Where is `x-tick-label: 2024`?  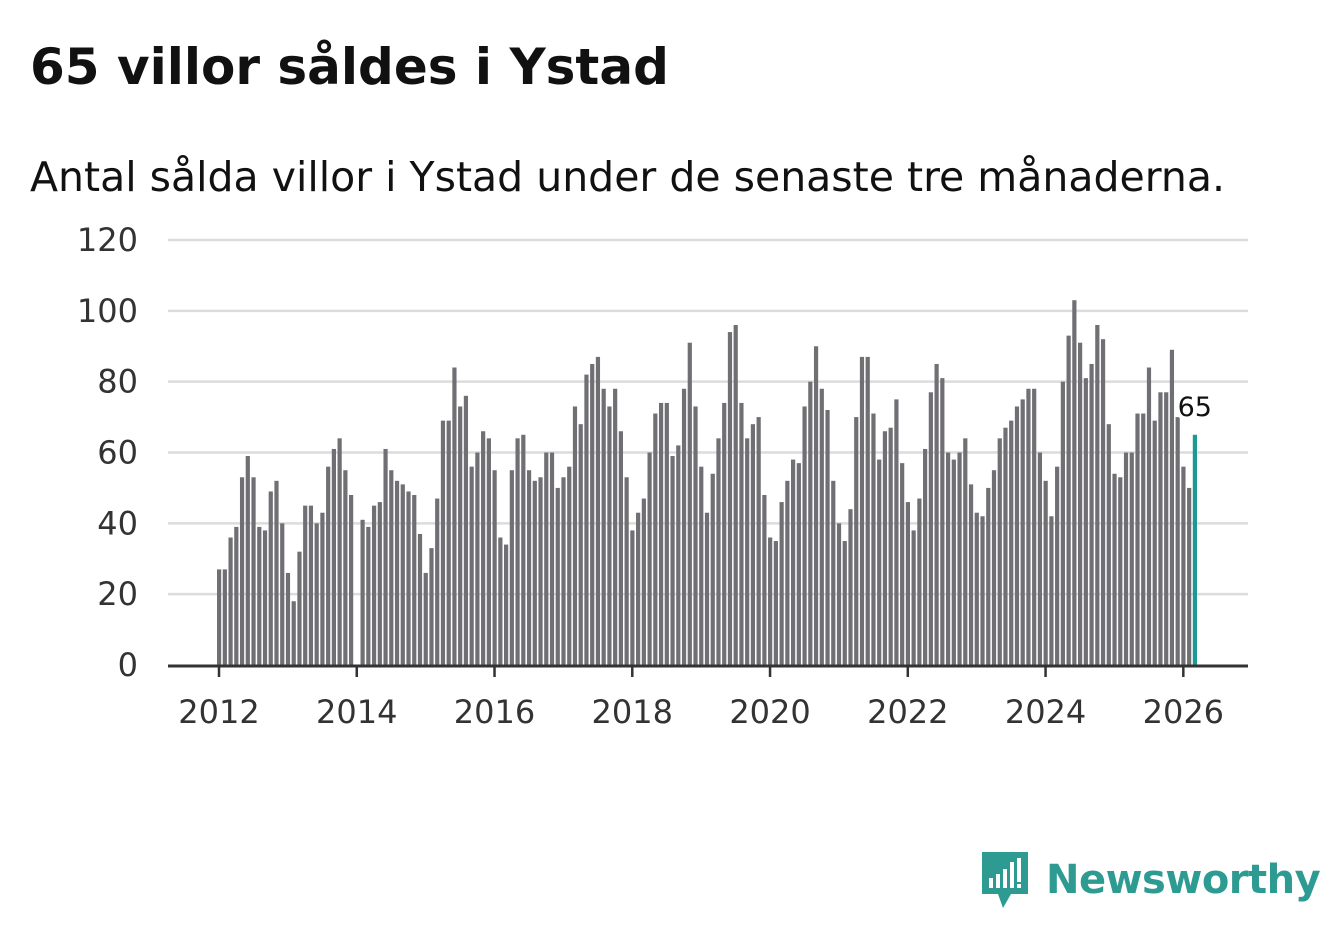 x-tick-label: 2024 is located at coordinates (1045, 712).